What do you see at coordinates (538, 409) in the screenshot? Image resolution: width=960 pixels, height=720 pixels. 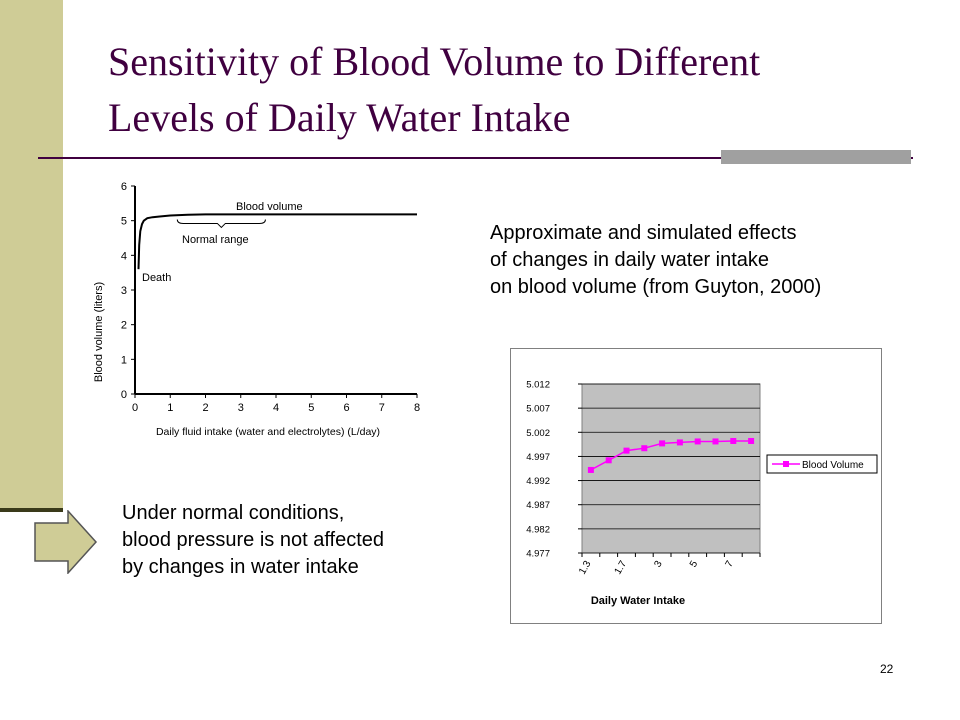 I see `simulated-y-tick-label: 5.007` at bounding box center [538, 409].